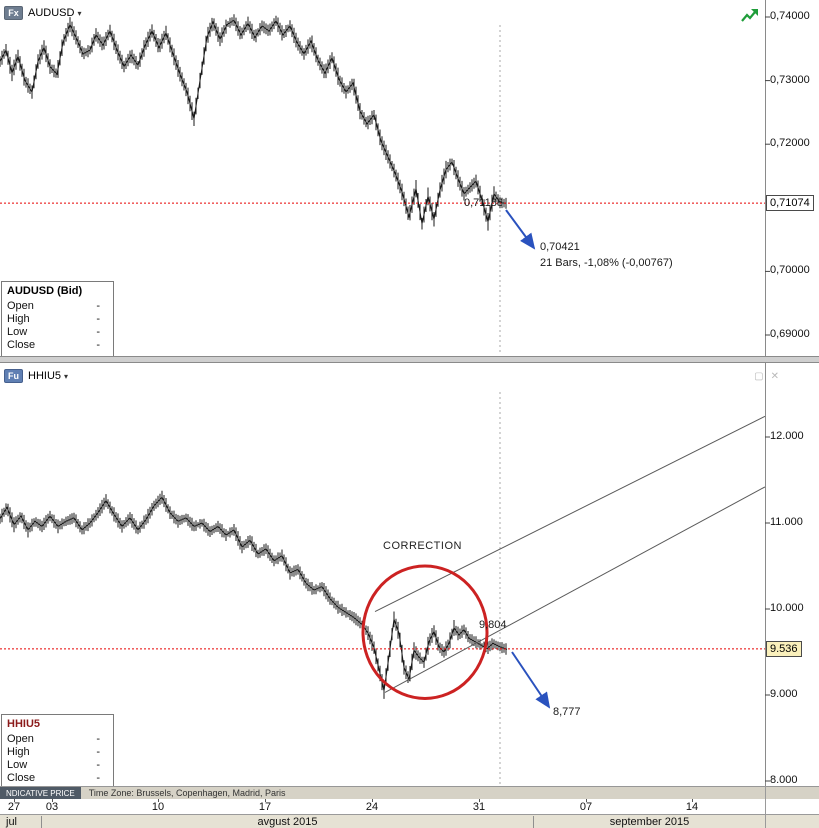  I want to click on panel-splitter, so click(409, 359).